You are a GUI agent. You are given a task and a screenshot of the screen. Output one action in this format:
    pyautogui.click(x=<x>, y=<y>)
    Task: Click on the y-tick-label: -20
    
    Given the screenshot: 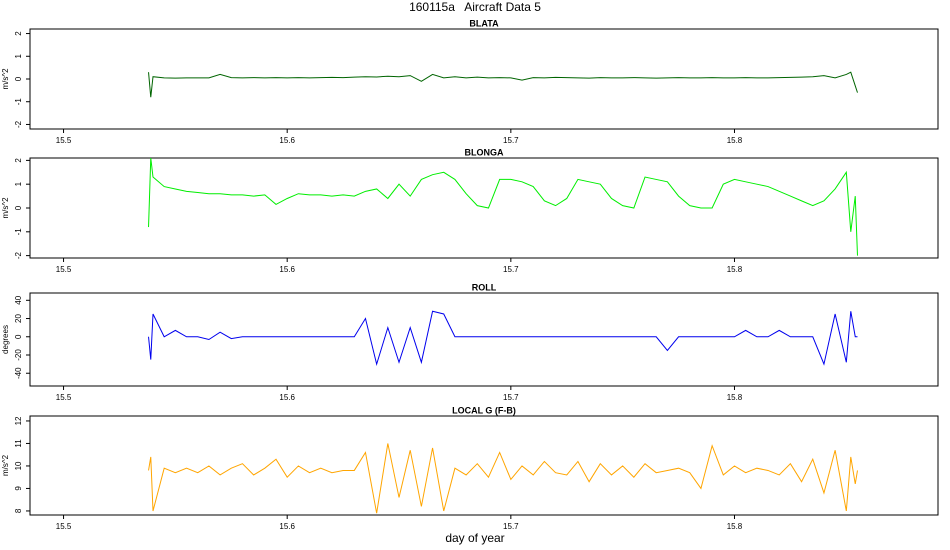 What is the action you would take?
    pyautogui.click(x=18, y=355)
    